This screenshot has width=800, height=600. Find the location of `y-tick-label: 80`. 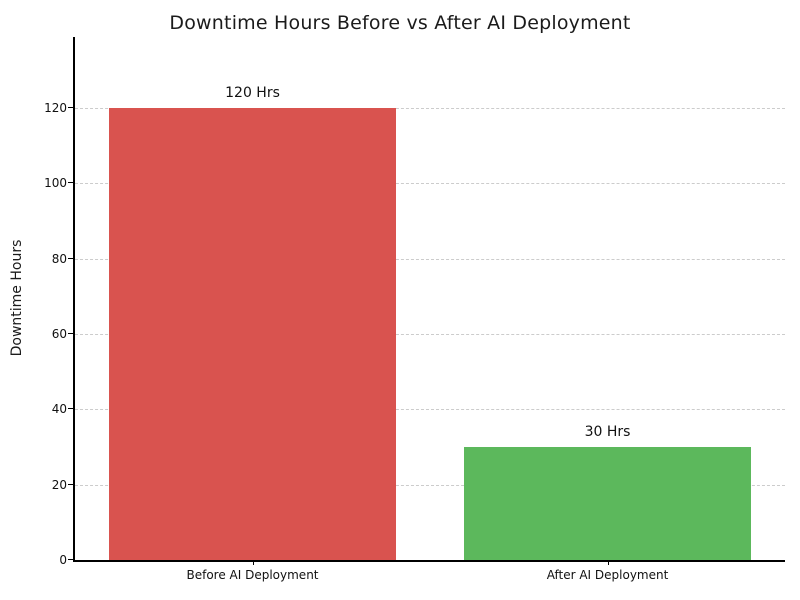

y-tick-label: 80 is located at coordinates (59, 258).